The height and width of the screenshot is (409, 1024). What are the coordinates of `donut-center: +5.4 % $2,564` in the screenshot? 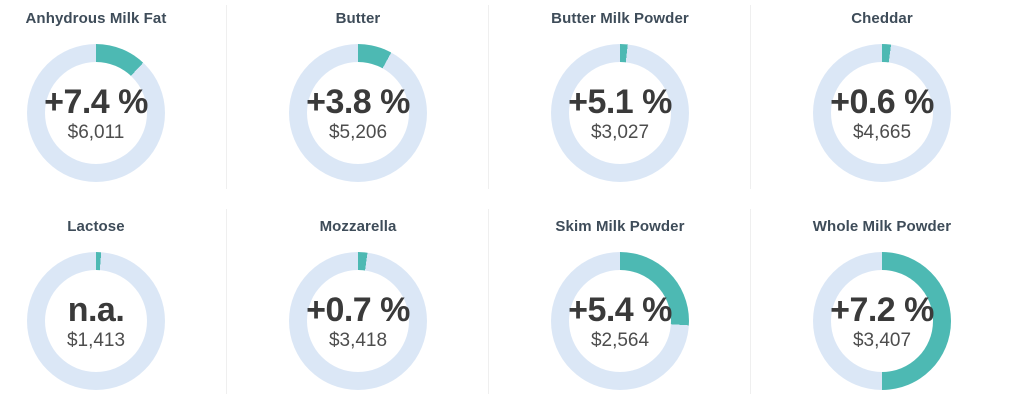 It's located at (620, 321).